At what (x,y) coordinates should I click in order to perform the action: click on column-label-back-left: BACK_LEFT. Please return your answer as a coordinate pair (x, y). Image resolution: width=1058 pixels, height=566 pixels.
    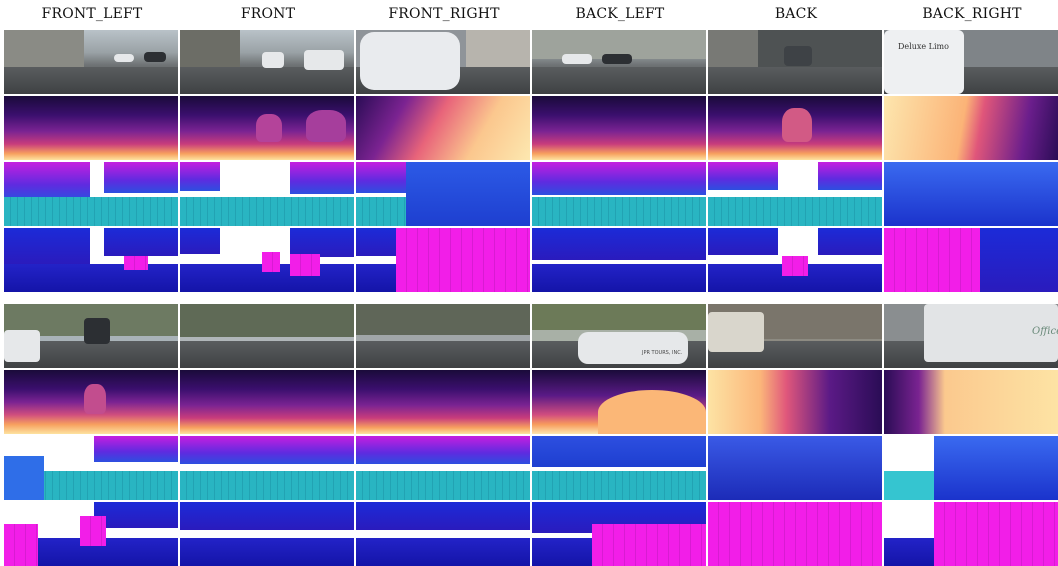
    Looking at the image, I should click on (620, 14).